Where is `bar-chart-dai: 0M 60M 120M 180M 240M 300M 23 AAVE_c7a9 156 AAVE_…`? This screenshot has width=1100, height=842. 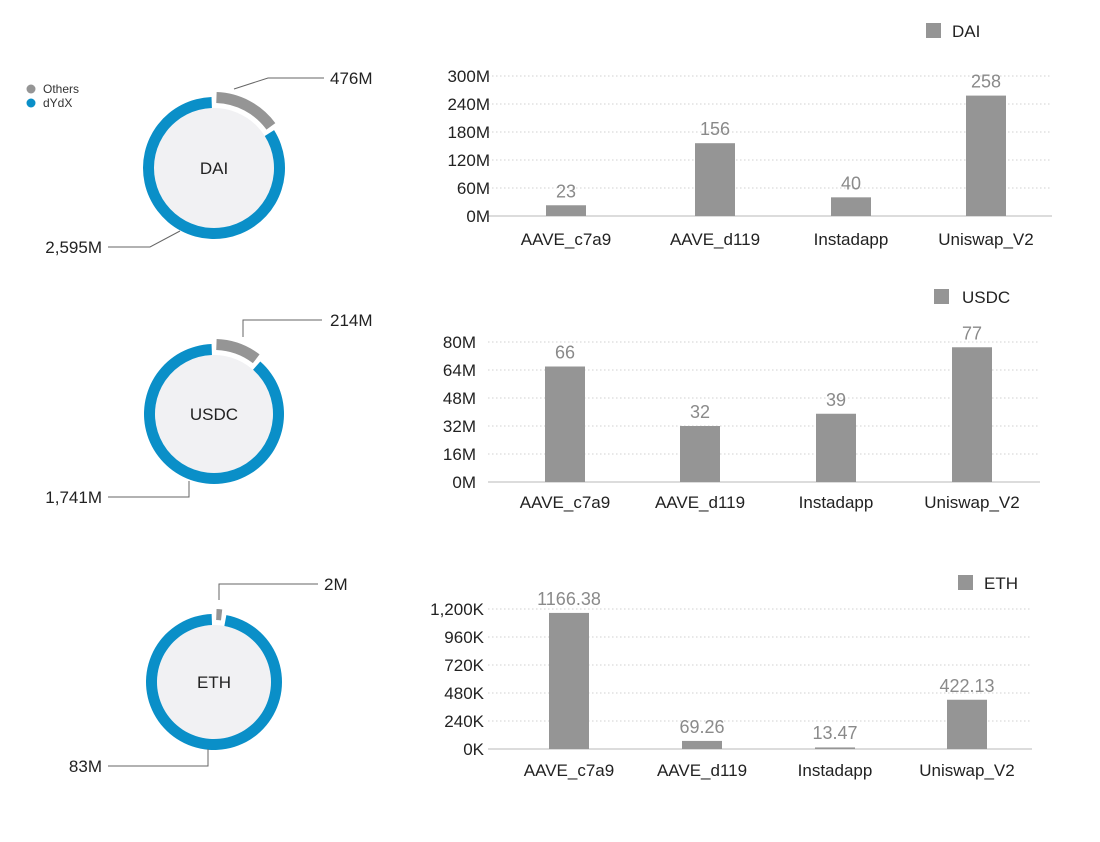
bar-chart-dai: 0M 60M 120M 180M 240M 300M 23 AAVE_c7a9 156 AAVE_… is located at coordinates (749, 135).